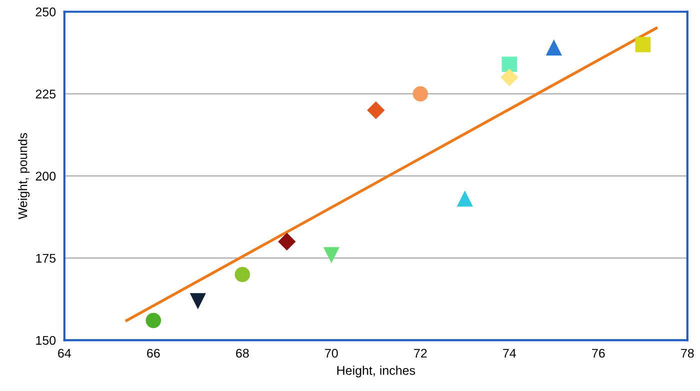 Image resolution: width=700 pixels, height=391 pixels. Describe the element at coordinates (687, 353) in the screenshot. I see `x-tick-label: 78` at that location.